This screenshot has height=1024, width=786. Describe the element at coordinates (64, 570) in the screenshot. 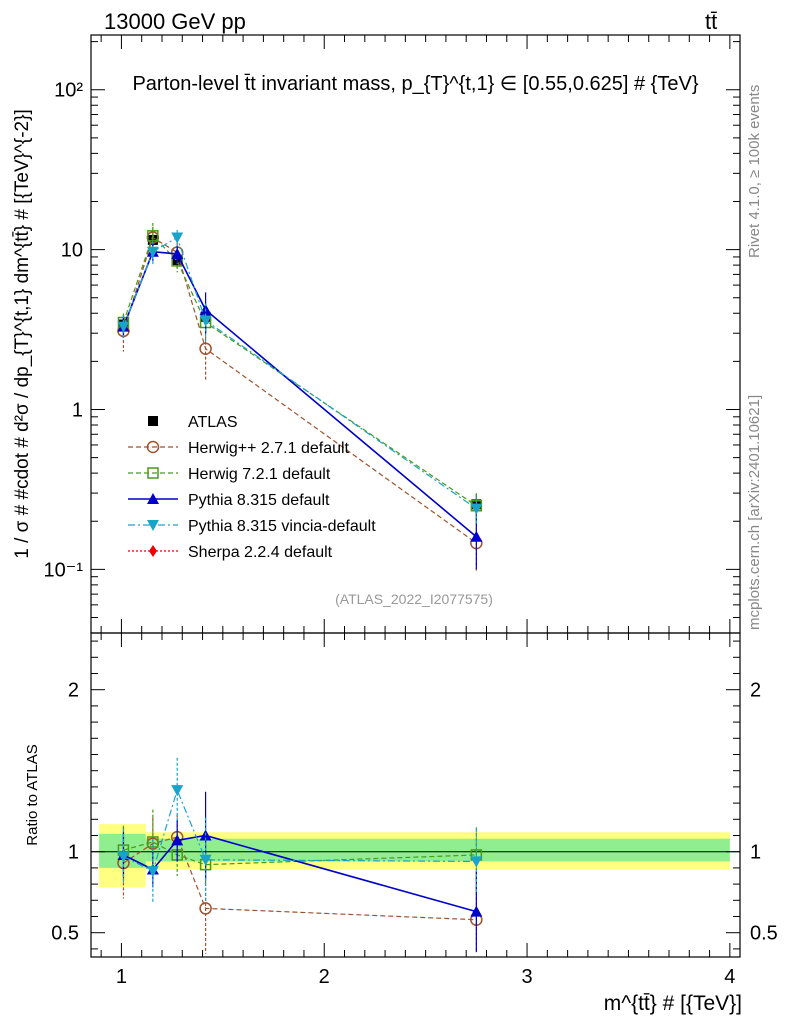

I see `y-tick-label: 10⁻¹` at that location.